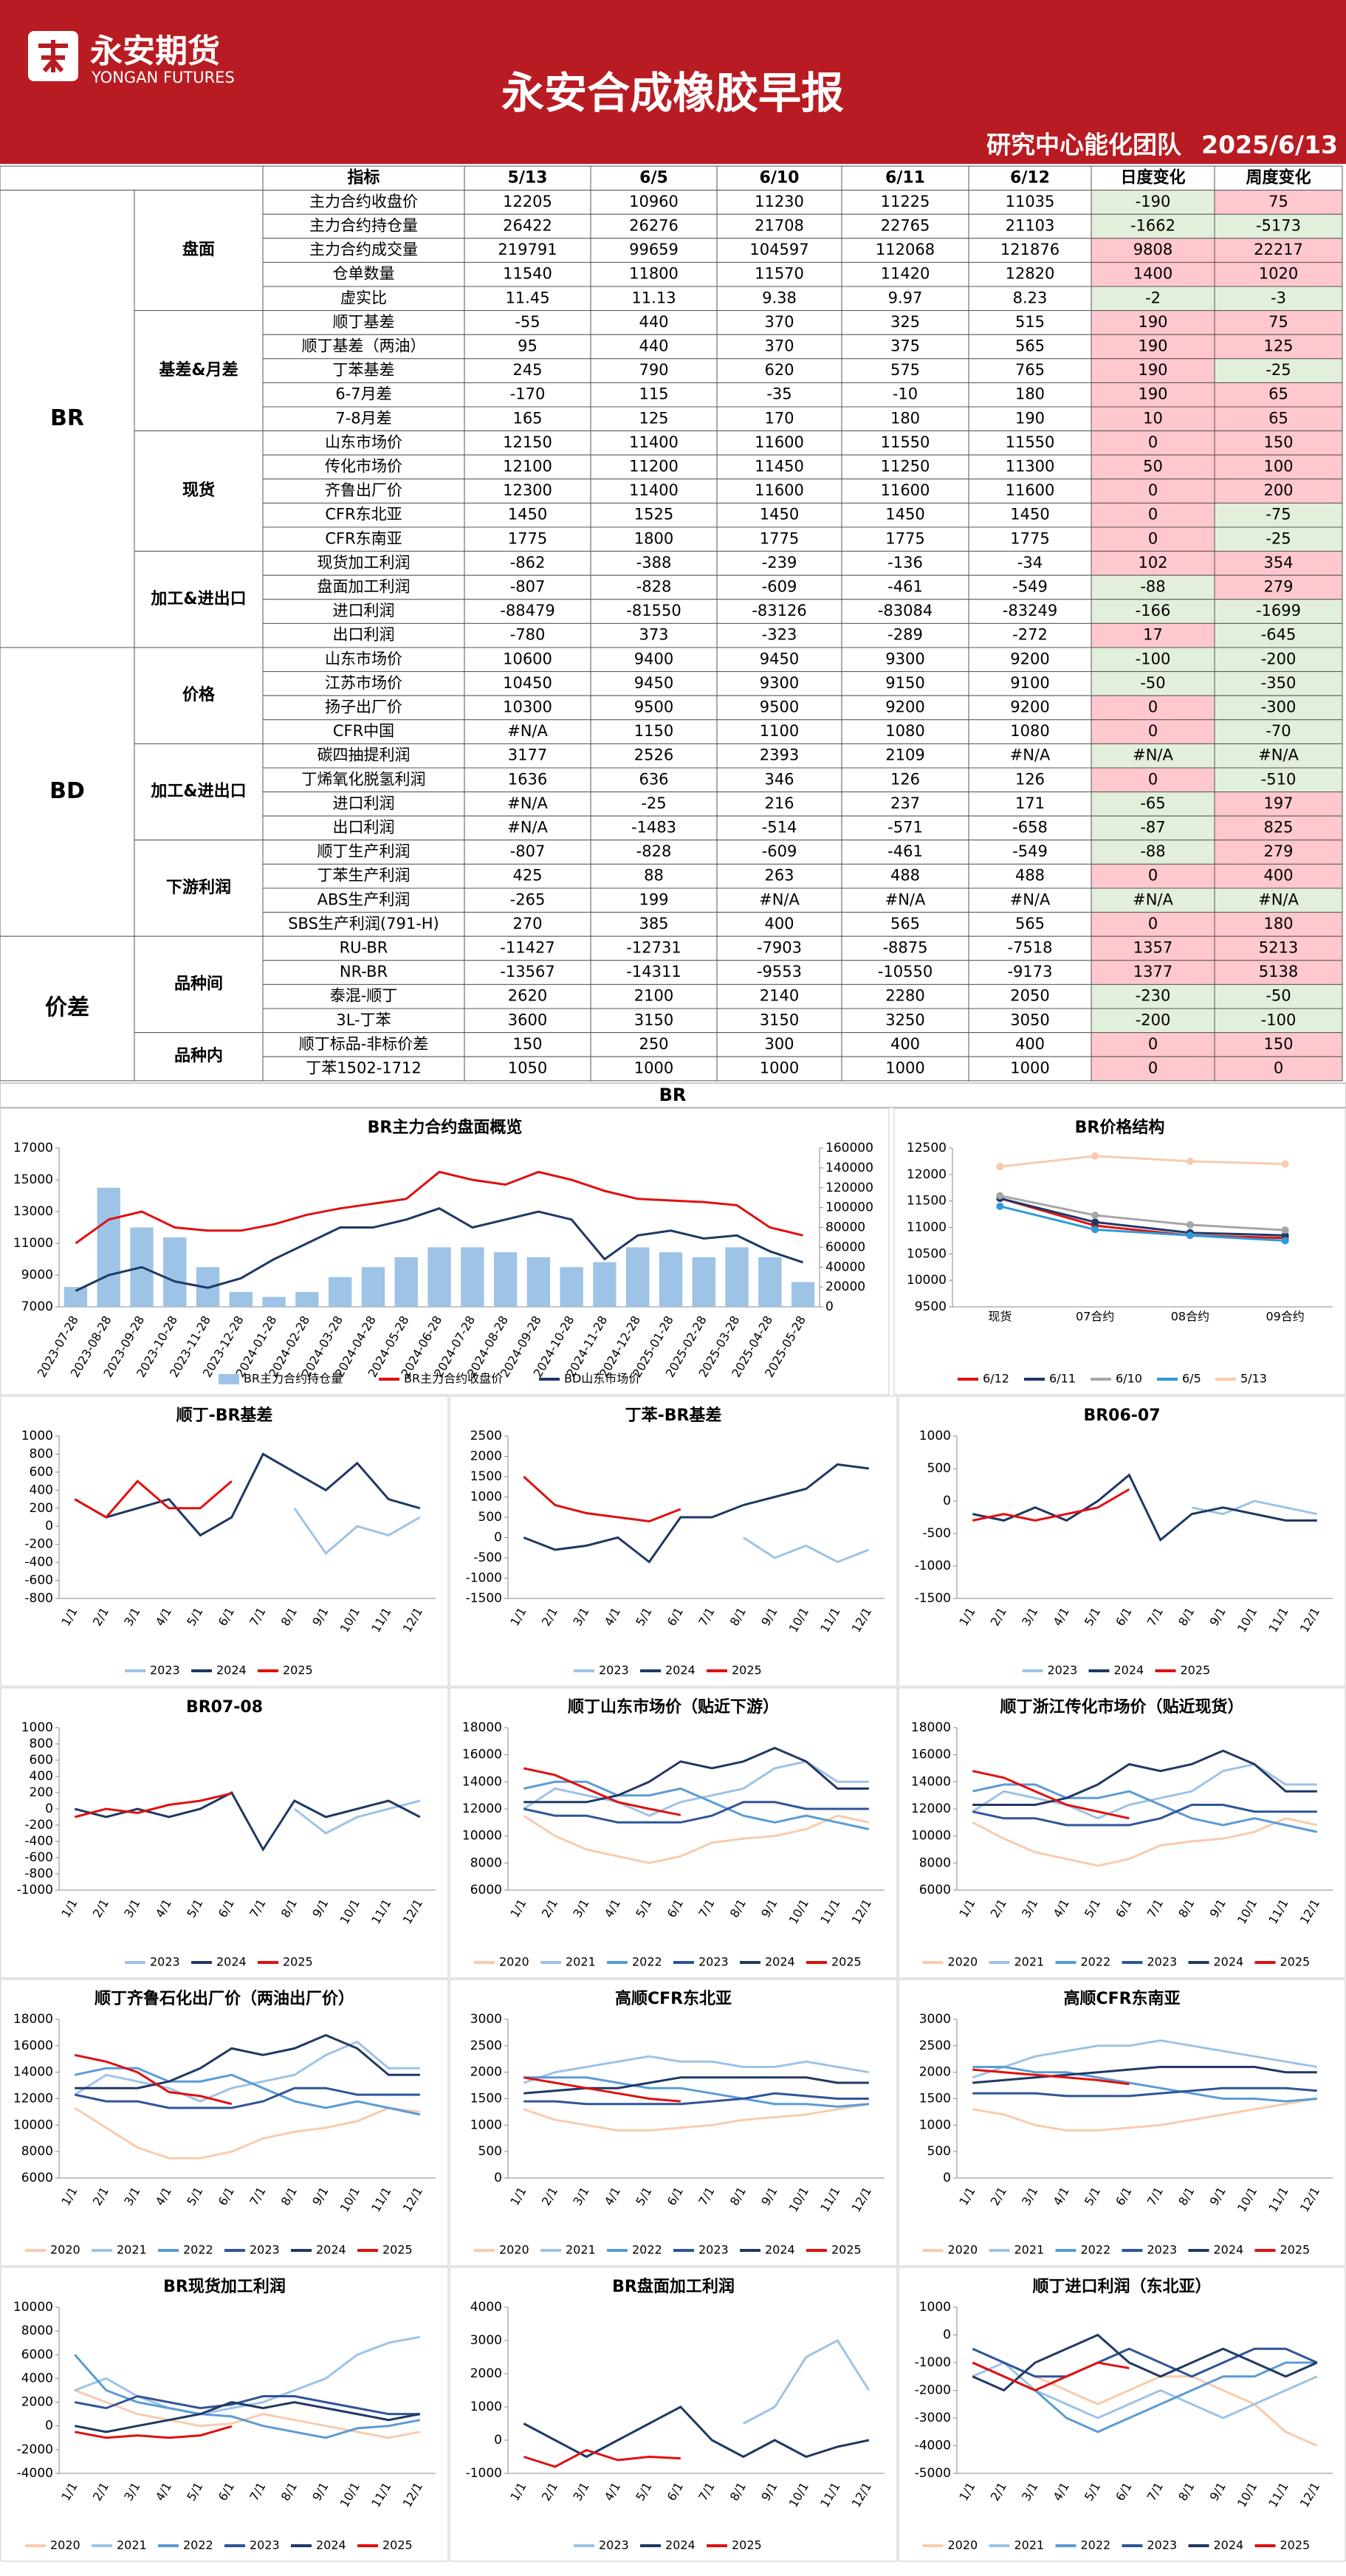  I want to click on chart-title: BR主力合约盘面概览, so click(446, 1127).